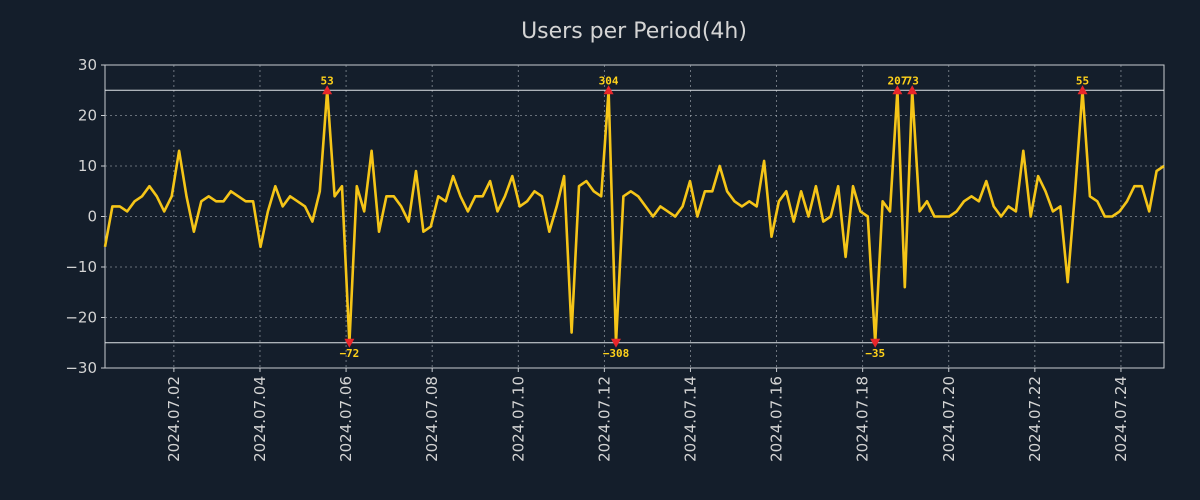  Describe the element at coordinates (81, 267) in the screenshot. I see `y-tick-label: −10` at that location.